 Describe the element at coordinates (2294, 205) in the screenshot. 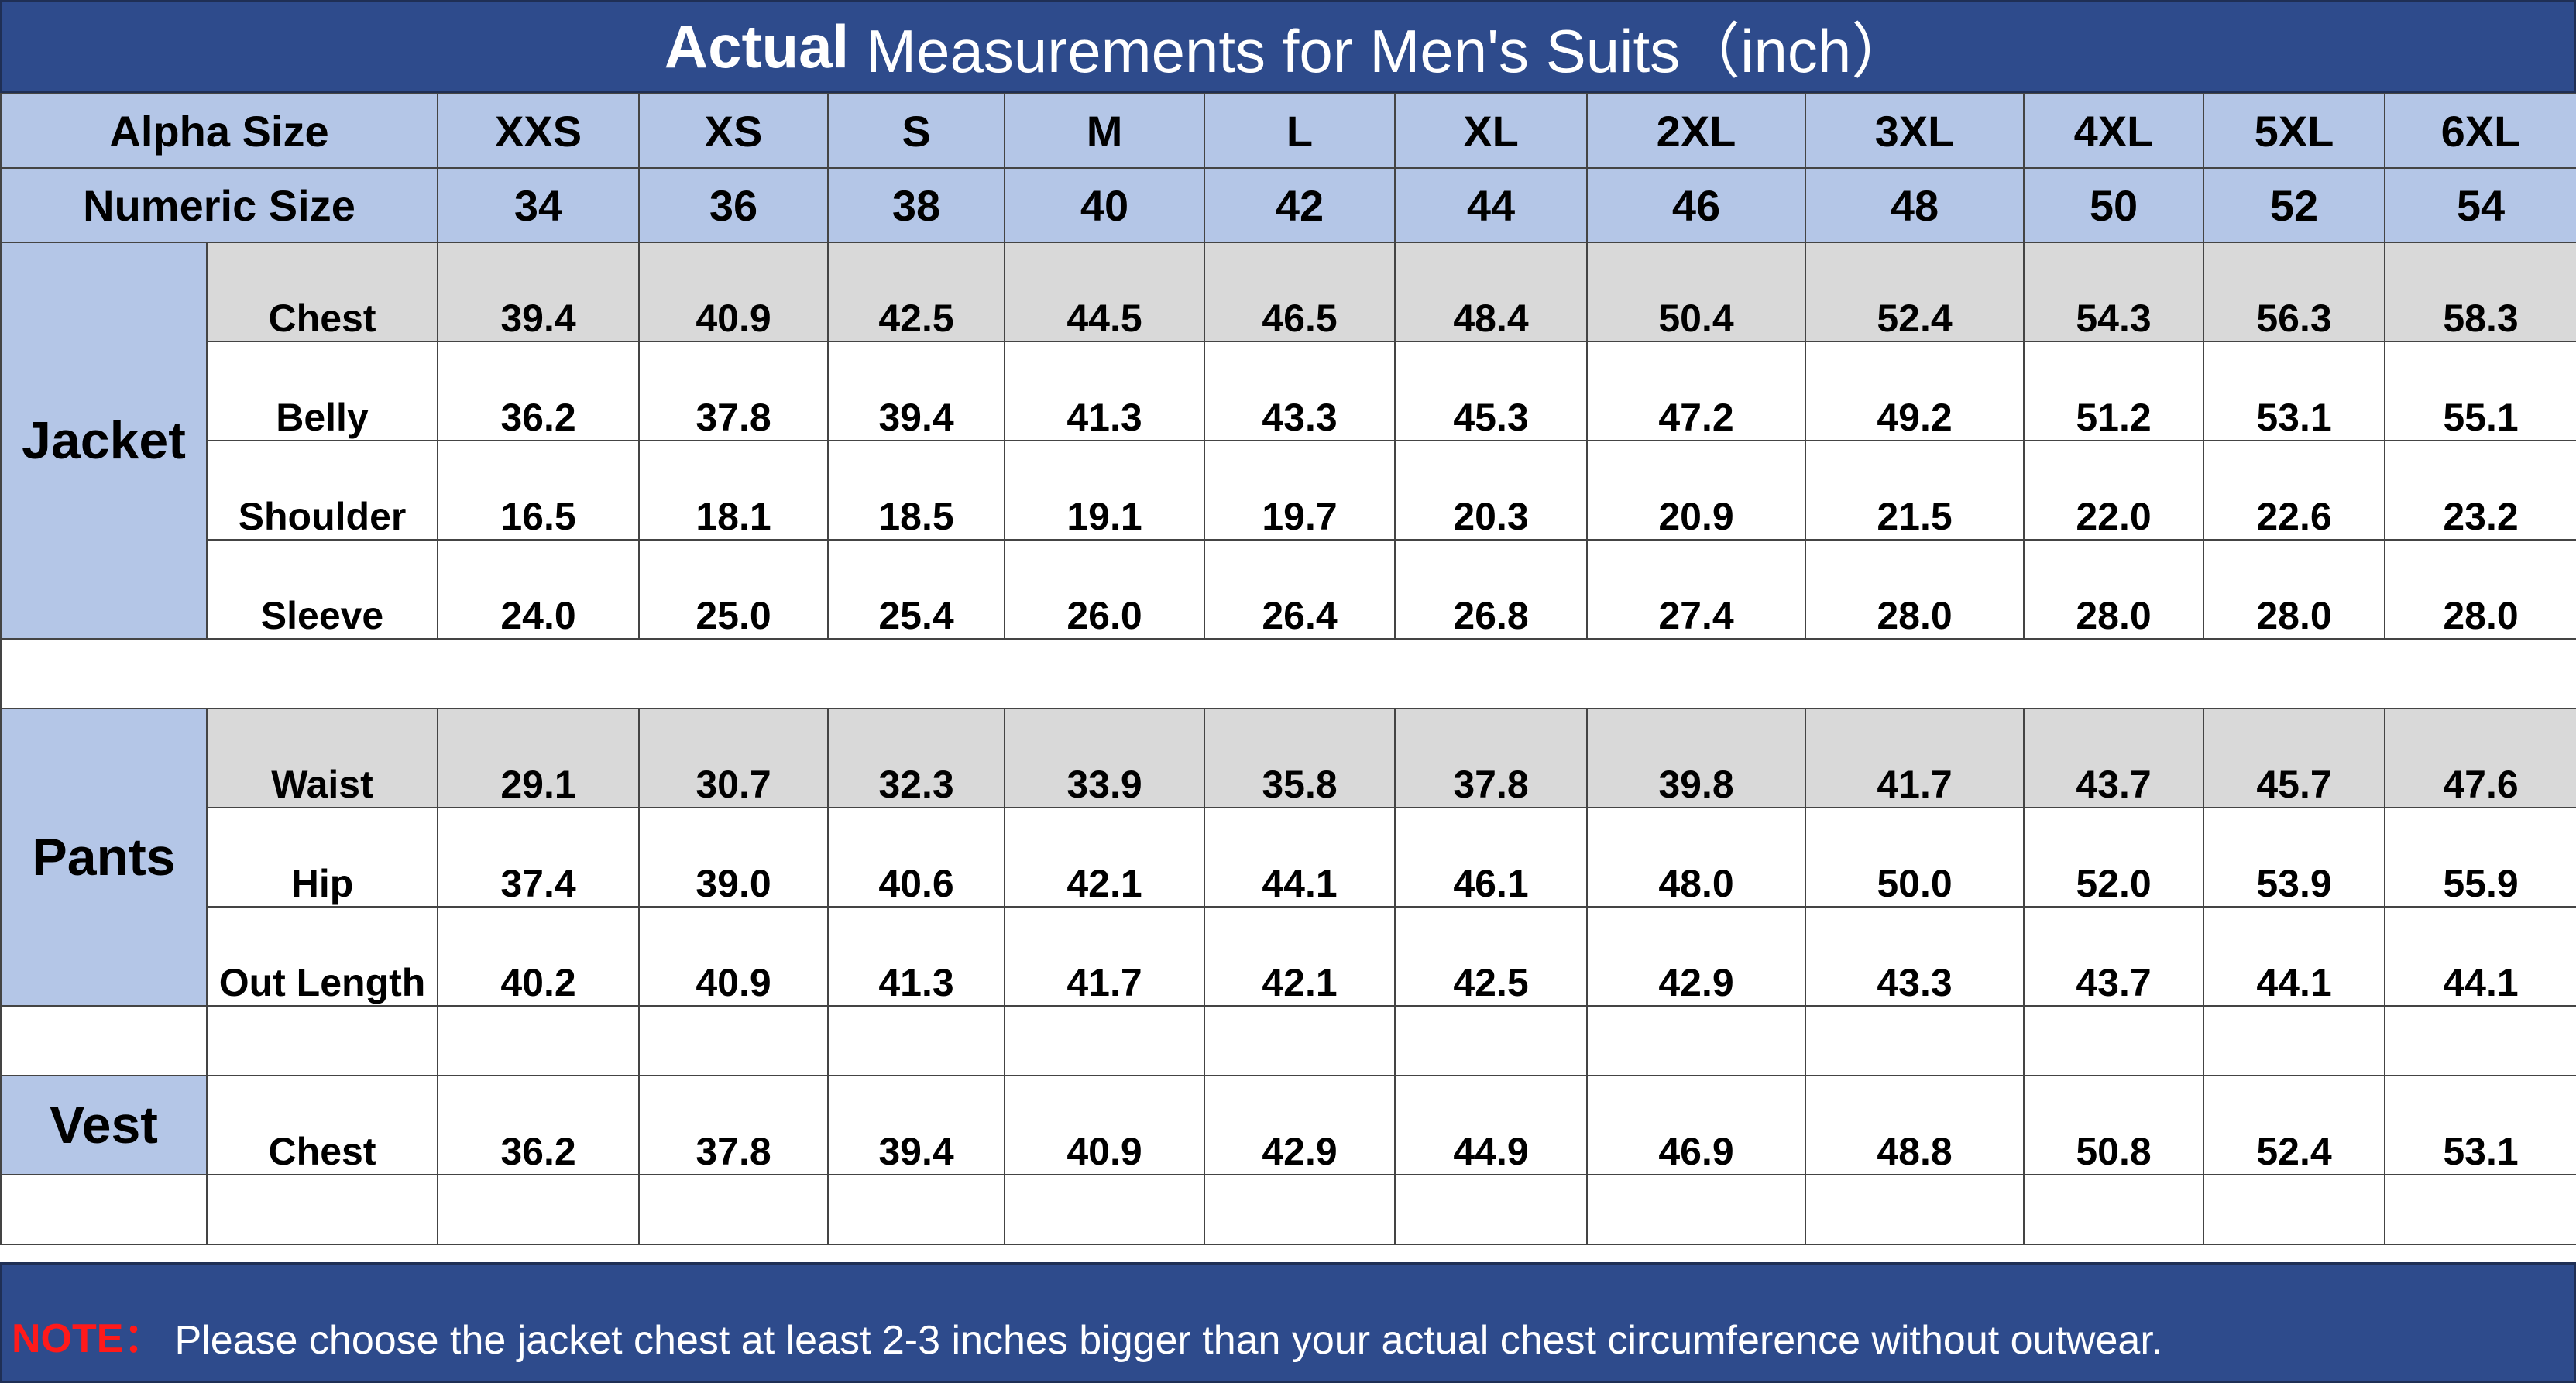

I see `numeric-size-cell: 52` at that location.